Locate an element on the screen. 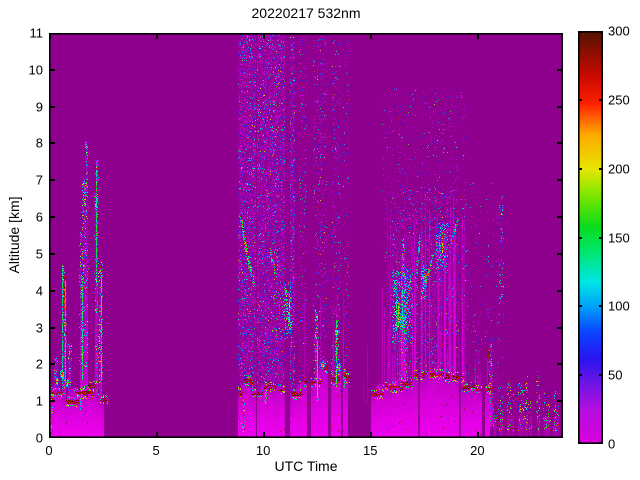 Image resolution: width=640 pixels, height=480 pixels. y-tick-label: 3 is located at coordinates (39, 328).